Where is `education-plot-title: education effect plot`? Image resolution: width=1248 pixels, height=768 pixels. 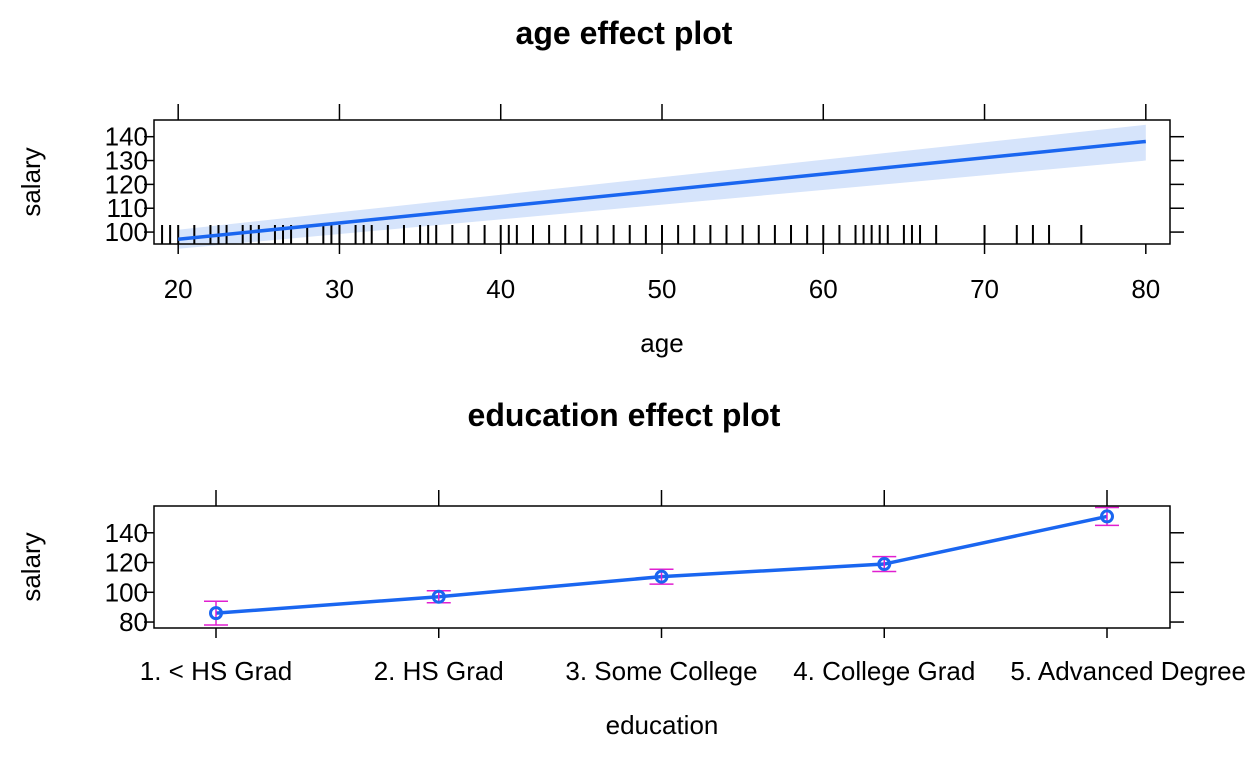
education-plot-title: education effect plot is located at coordinates (624, 415).